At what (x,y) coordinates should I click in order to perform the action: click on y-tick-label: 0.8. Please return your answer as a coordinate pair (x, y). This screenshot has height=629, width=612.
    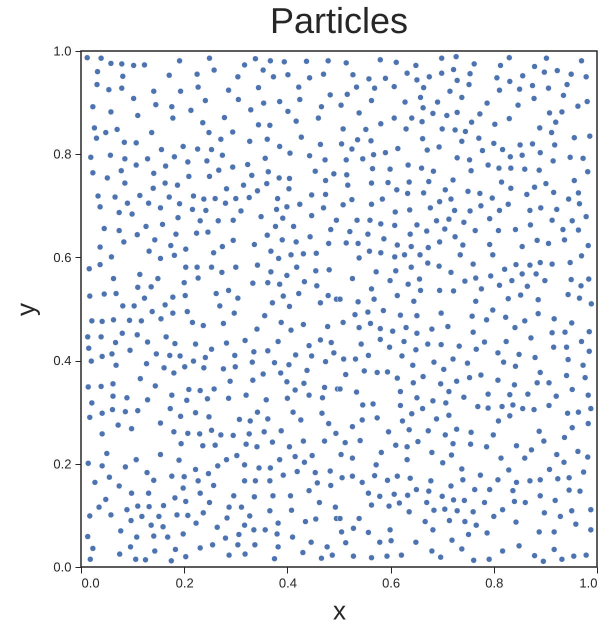
    Looking at the image, I should click on (62, 154).